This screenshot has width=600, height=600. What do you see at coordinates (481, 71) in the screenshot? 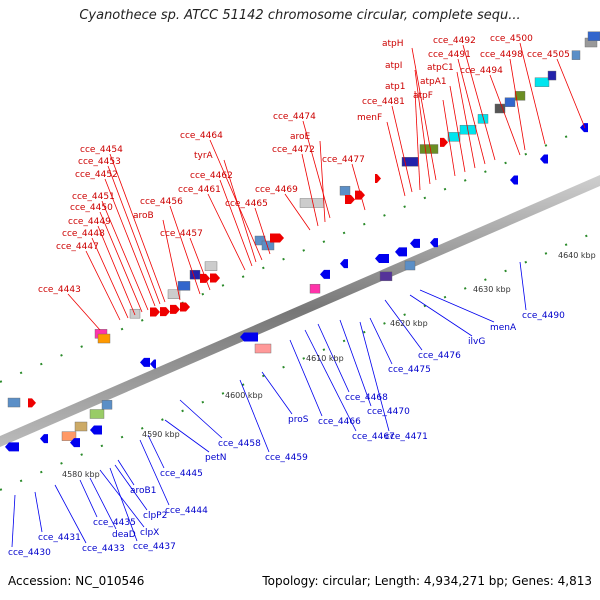
I see `gene-label-cce_4494: cce_4494` at bounding box center [481, 71].